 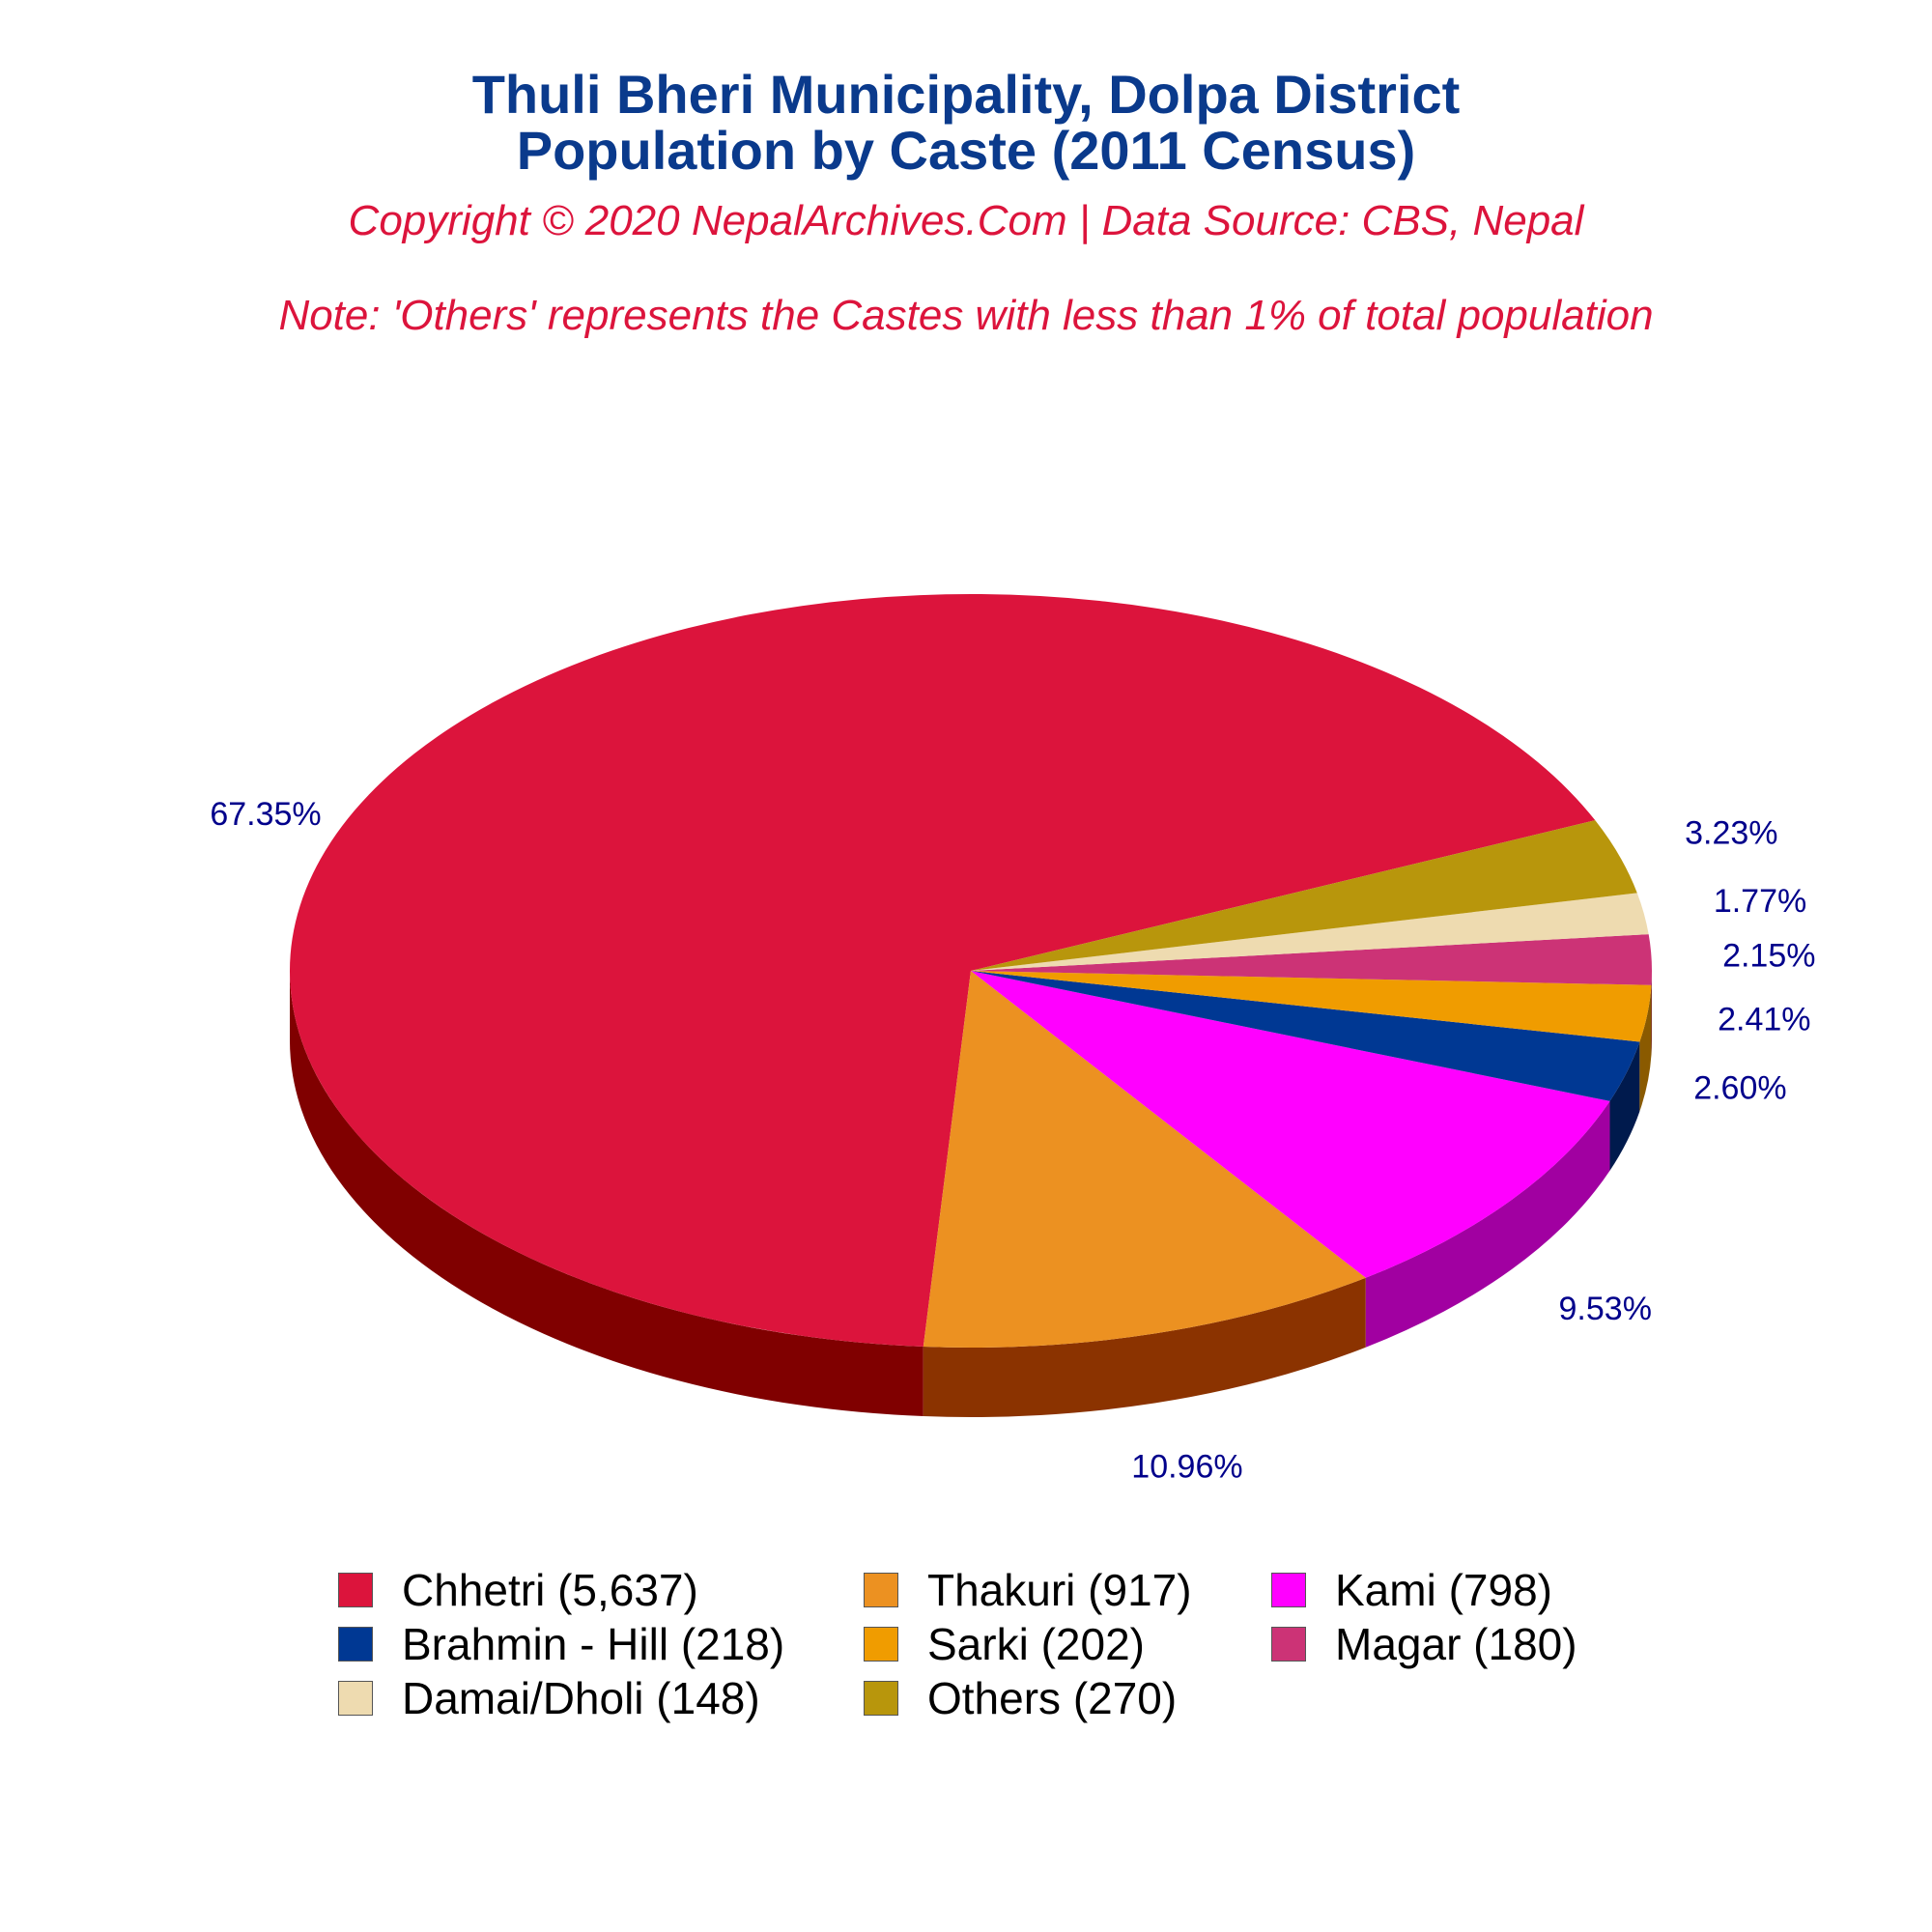 I want to click on legend-item-sarki: Sarki (202), so click(x=1005, y=1644).